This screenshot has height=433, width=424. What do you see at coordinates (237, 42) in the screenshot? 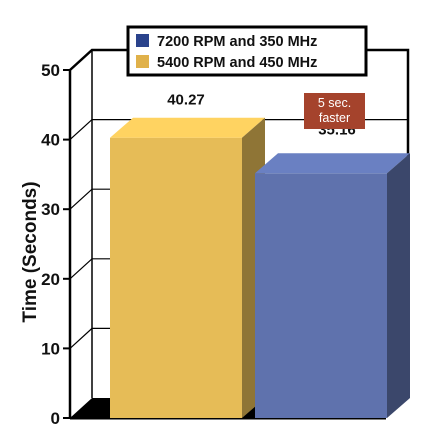
I see `legend-label-7200rpm: 7200 RPM and 350 MHz` at bounding box center [237, 42].